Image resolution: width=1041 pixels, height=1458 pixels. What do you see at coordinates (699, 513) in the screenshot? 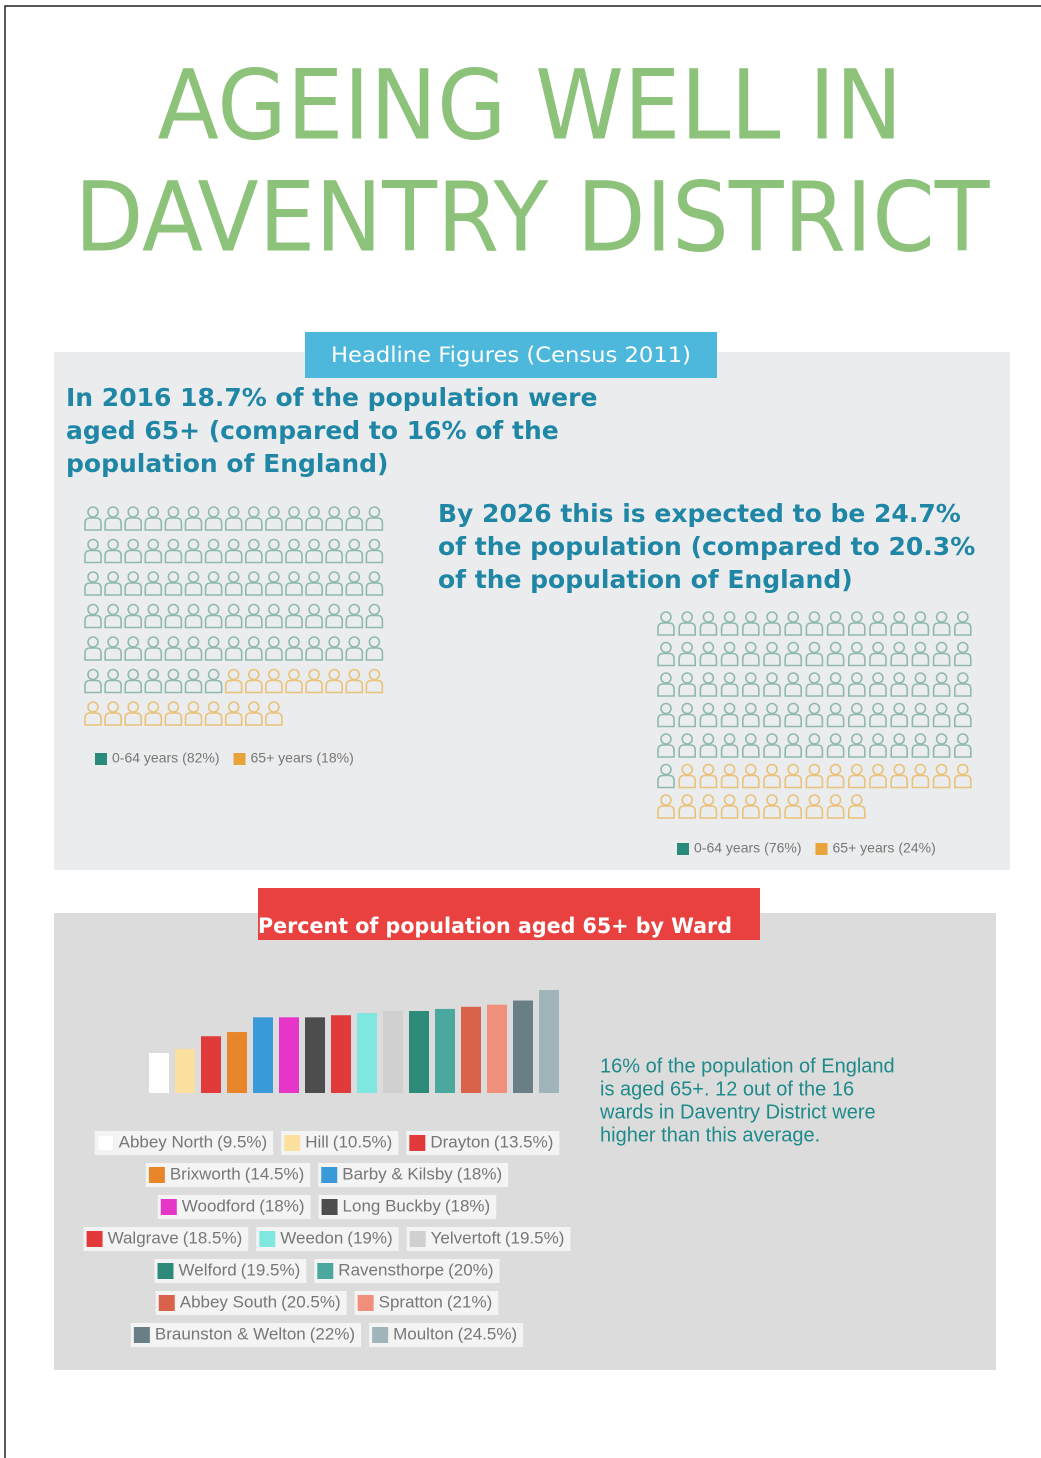
I see `headline-text: By 2026 this is expected to be 24.7%` at bounding box center [699, 513].